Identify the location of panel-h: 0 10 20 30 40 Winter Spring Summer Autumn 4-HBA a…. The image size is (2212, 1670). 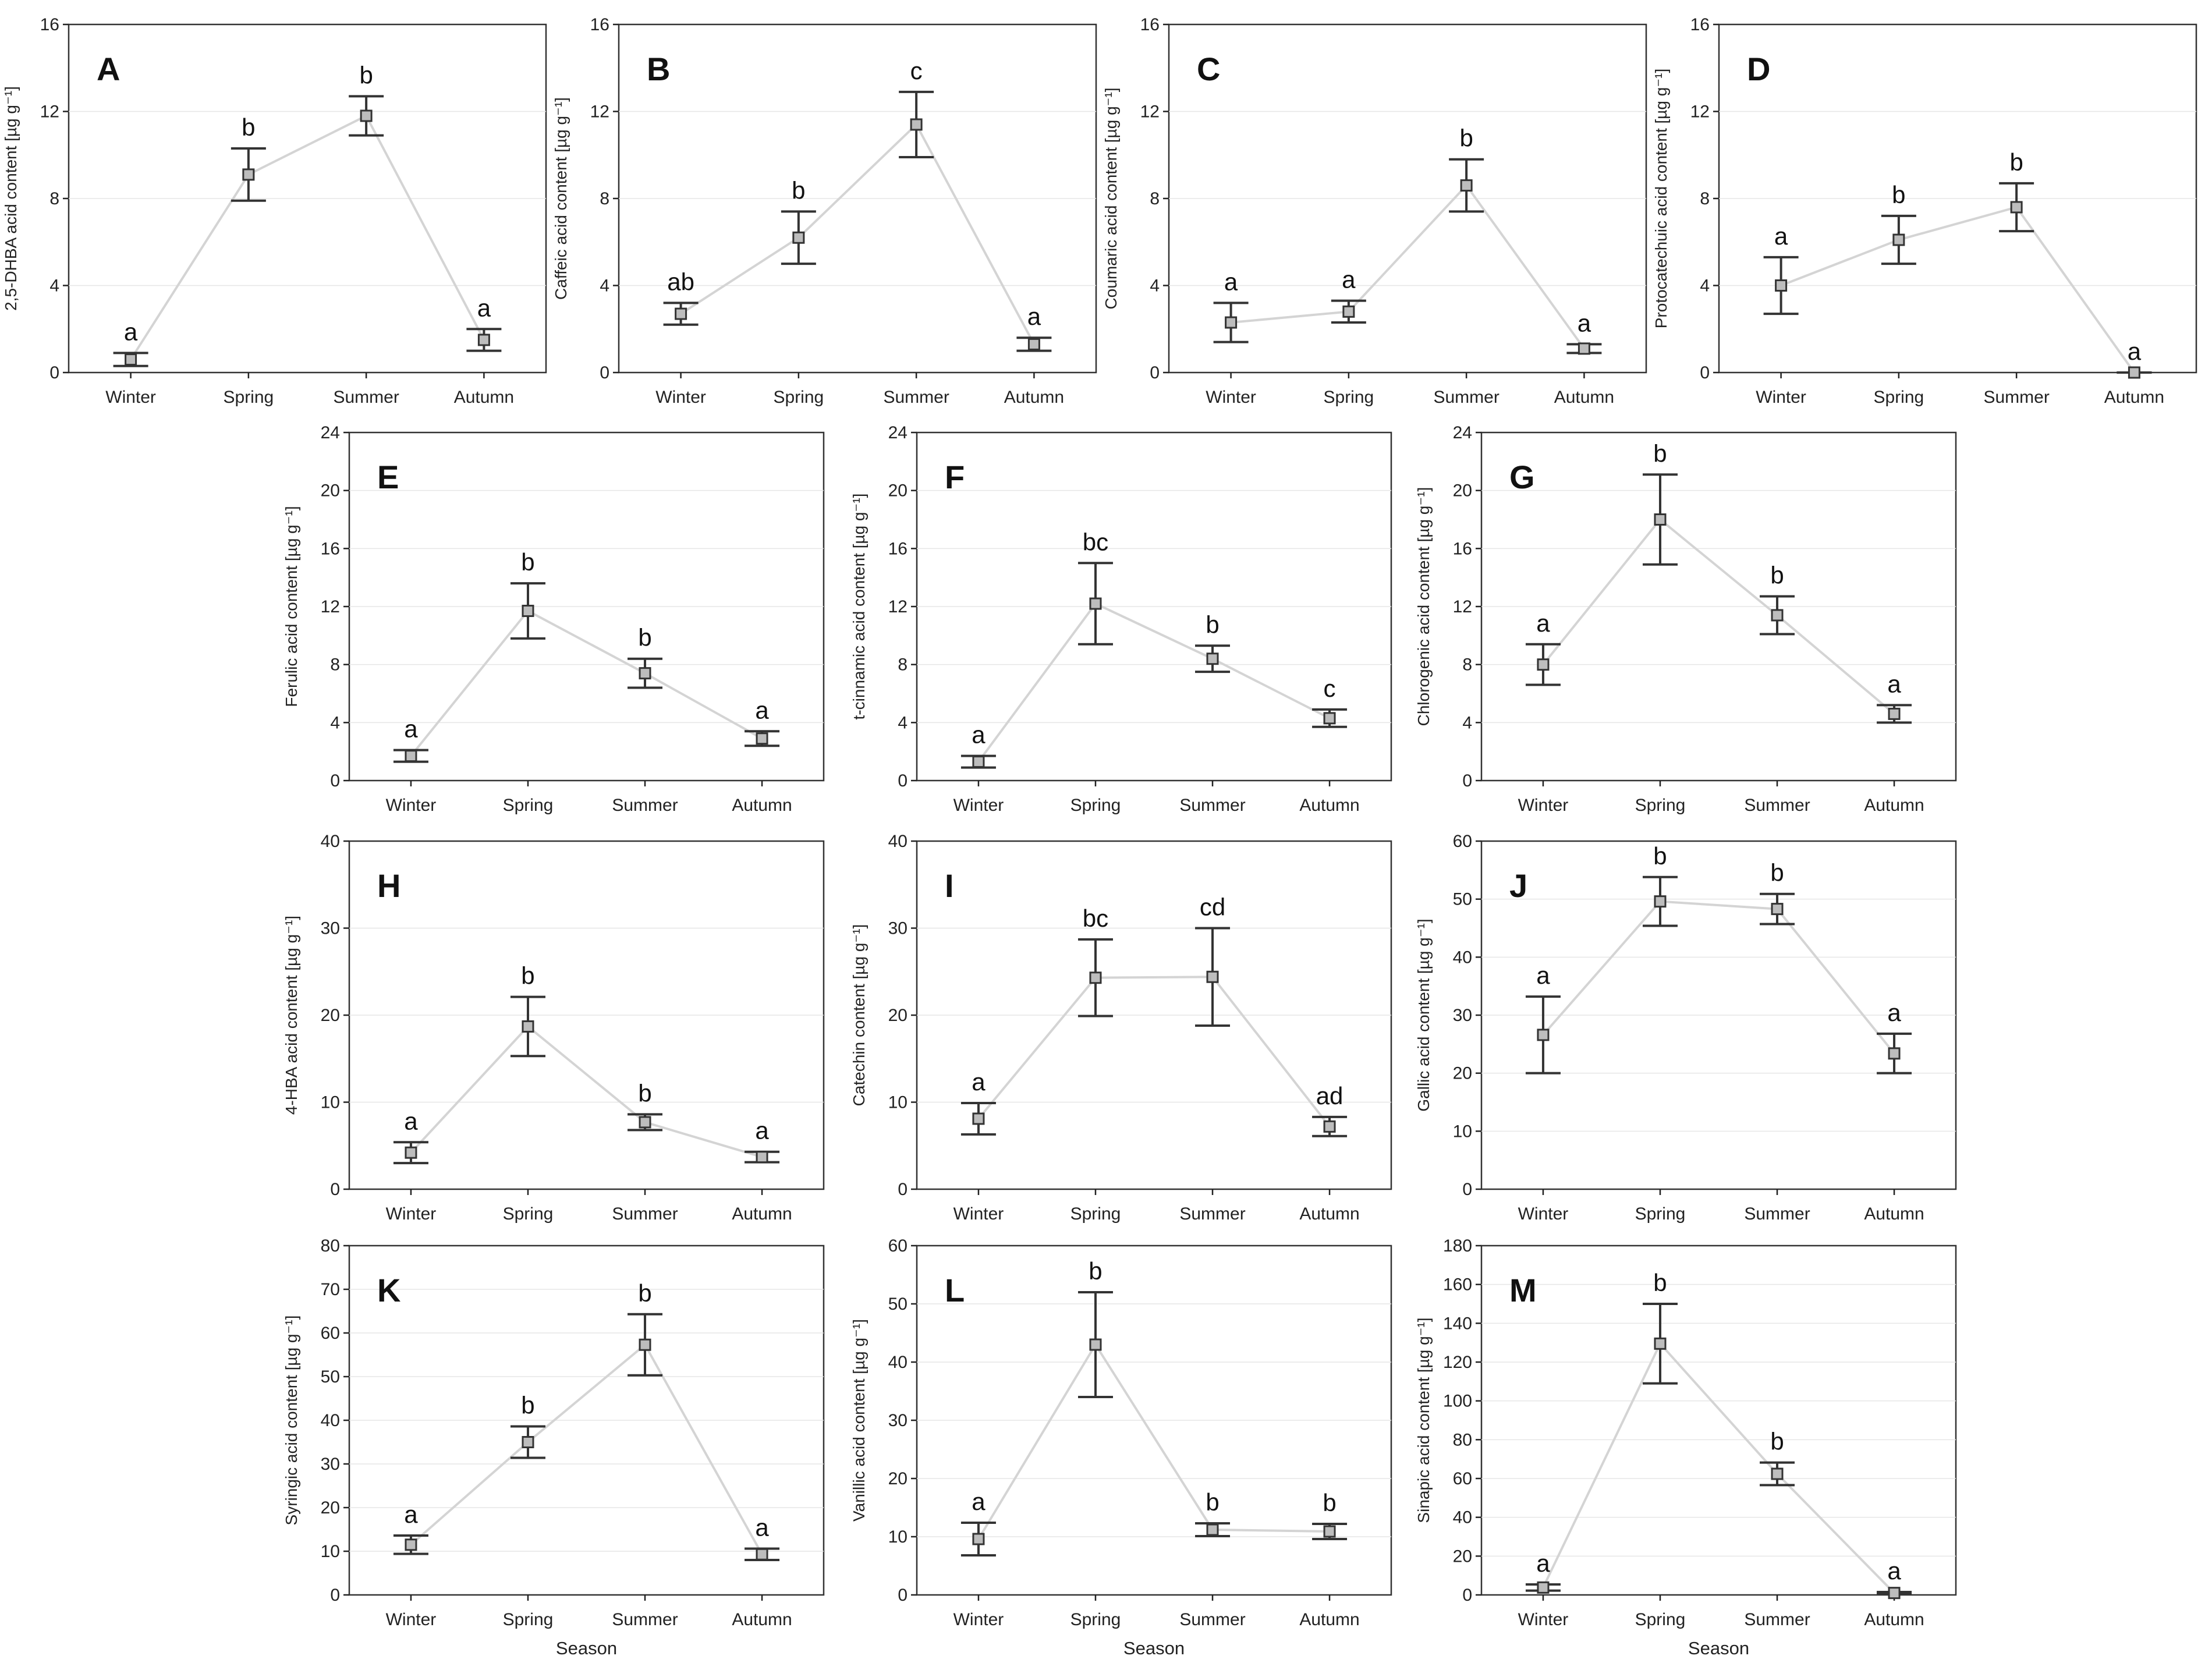
(554, 1028).